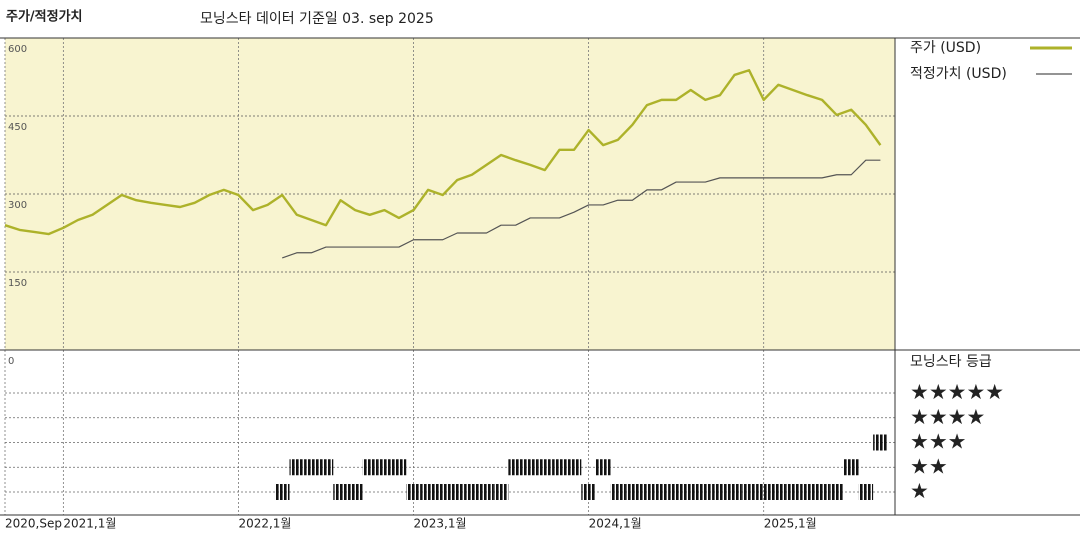  I want to click on y-tick-label: 0, so click(11, 361).